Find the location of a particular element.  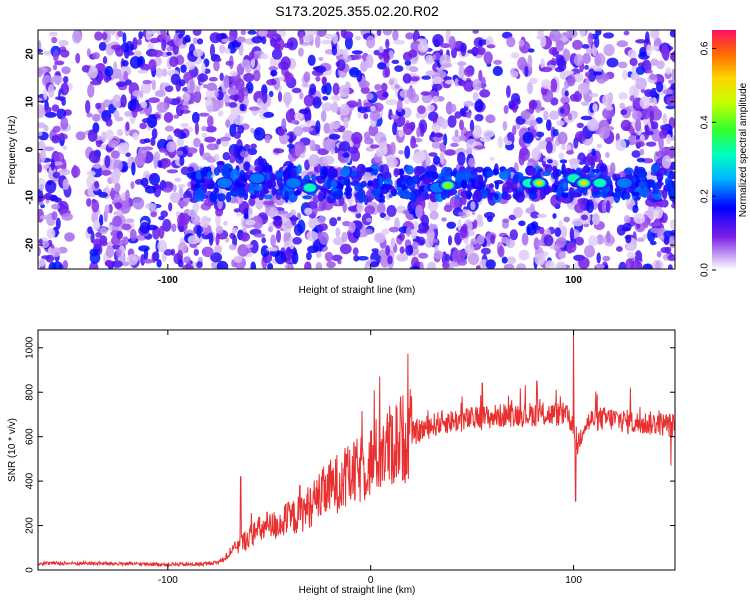

heatmap-x-tick-label: 100 is located at coordinates (573, 280).